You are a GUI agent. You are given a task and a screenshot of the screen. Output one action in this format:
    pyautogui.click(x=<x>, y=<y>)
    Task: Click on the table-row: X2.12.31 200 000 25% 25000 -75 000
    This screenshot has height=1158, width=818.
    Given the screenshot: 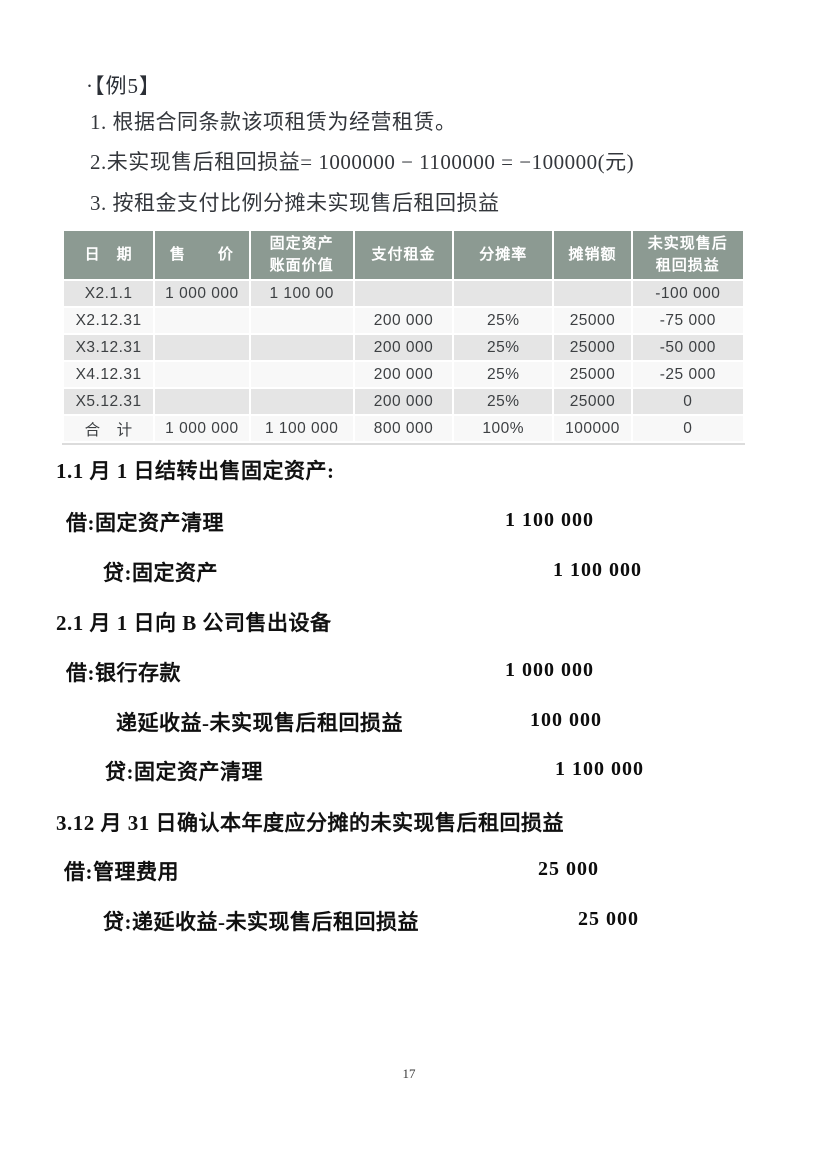 What is the action you would take?
    pyautogui.click(x=403, y=320)
    